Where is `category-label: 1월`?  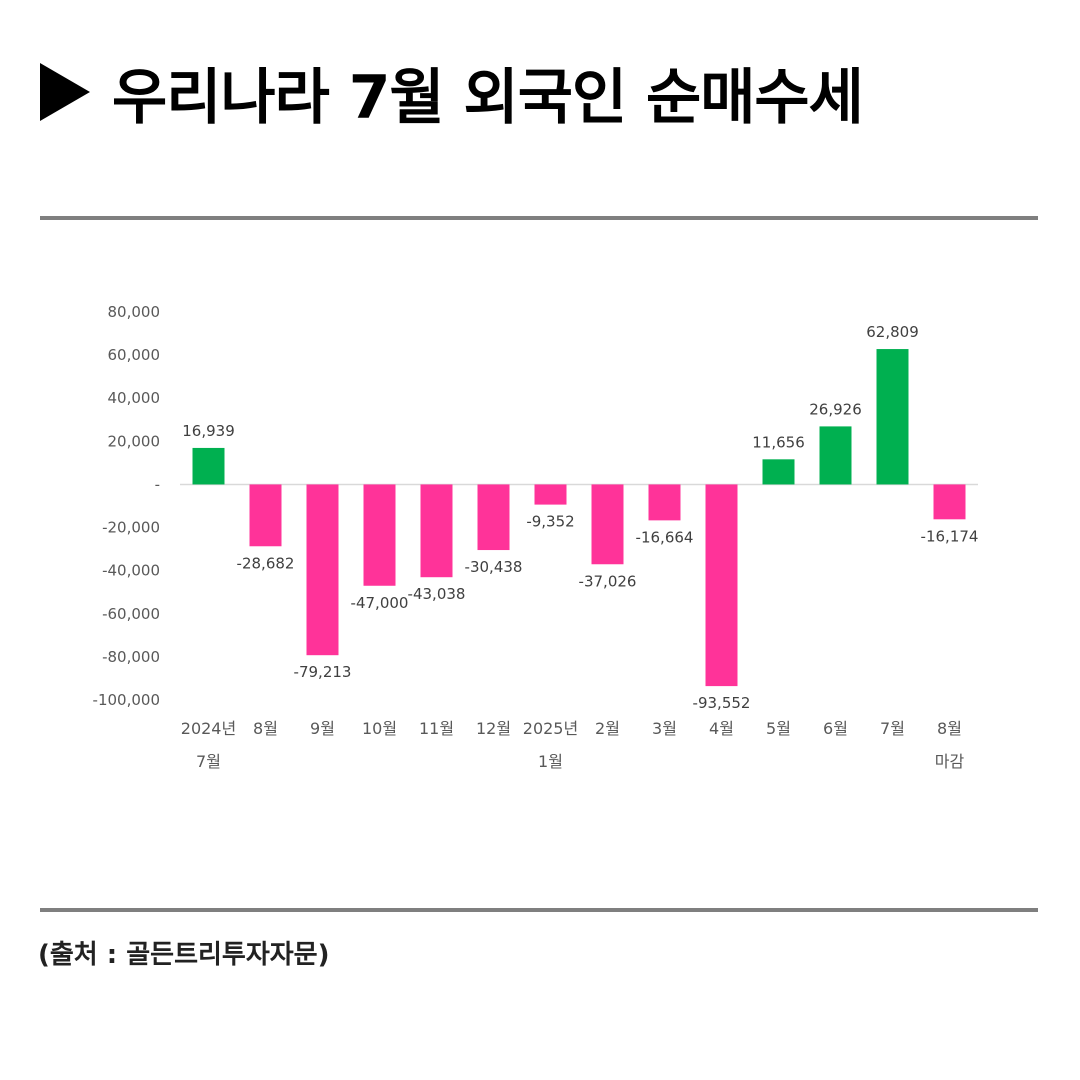 category-label: 1월 is located at coordinates (550, 761).